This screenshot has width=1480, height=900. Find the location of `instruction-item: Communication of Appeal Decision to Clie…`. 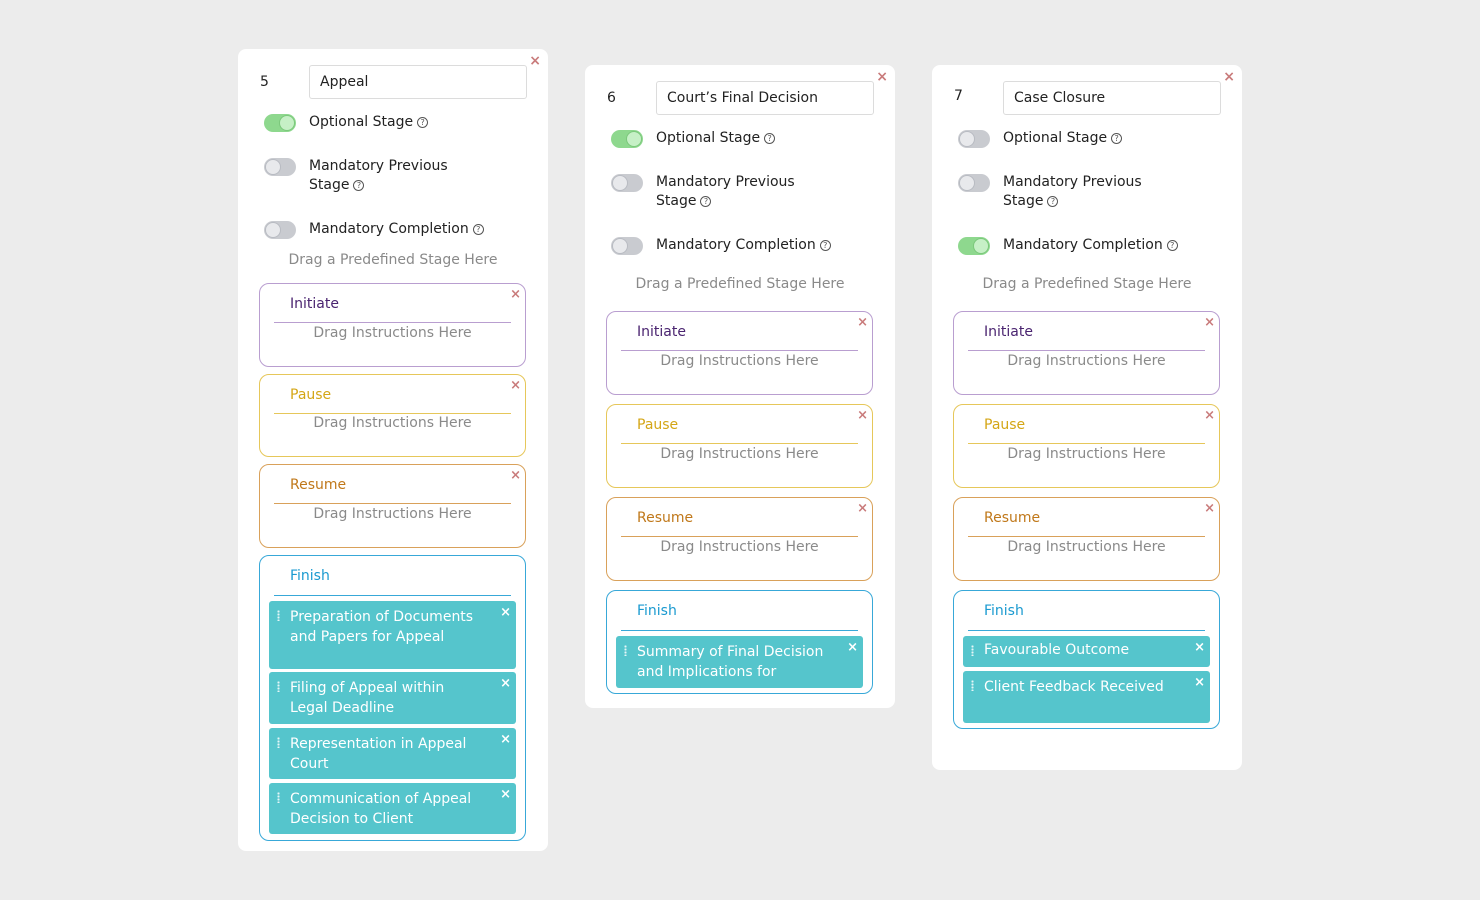

instruction-item: Communication of Appeal Decision to Clie… is located at coordinates (392, 808).